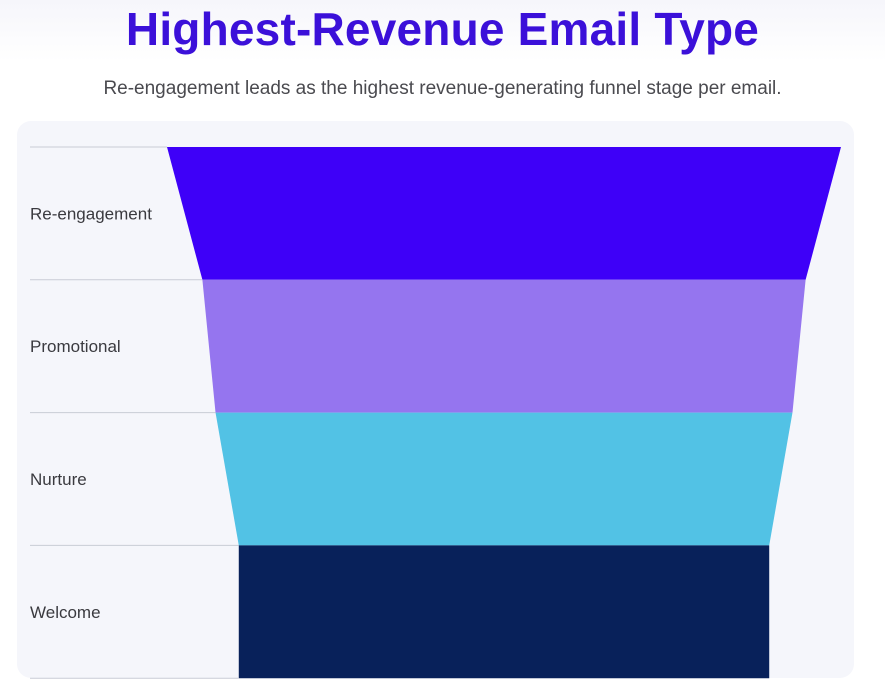 This screenshot has height=693, width=885. I want to click on funnel-stage-re-engagement, so click(504, 213).